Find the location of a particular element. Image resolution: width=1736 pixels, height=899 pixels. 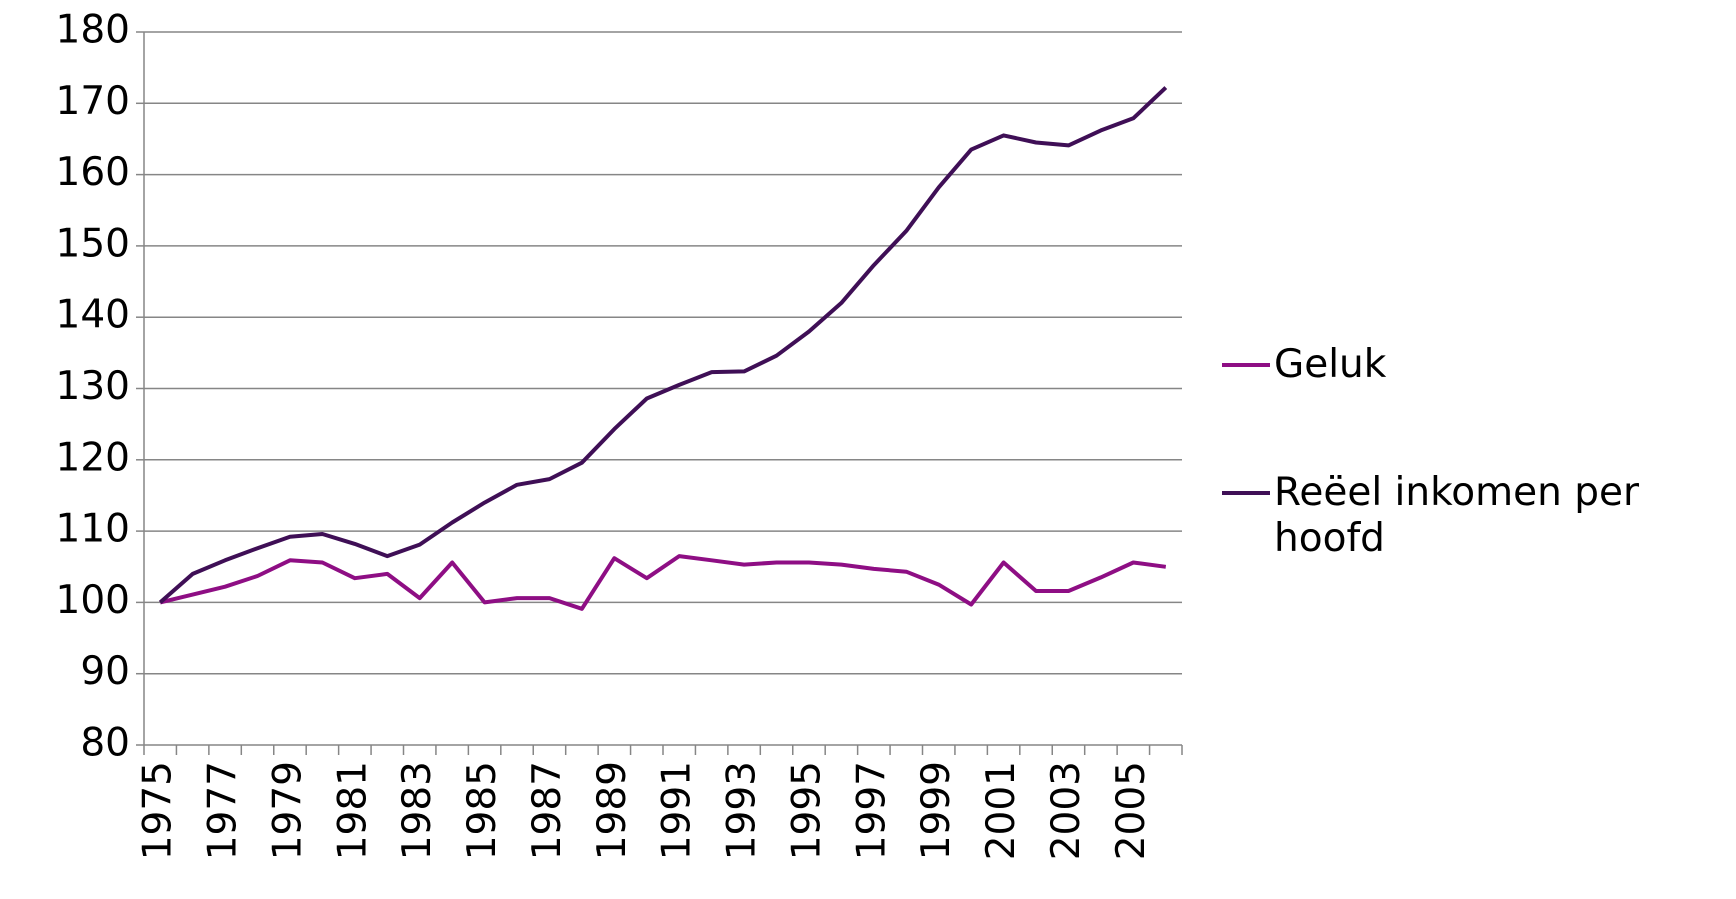

y-tick-label: 100 is located at coordinates (93, 600).